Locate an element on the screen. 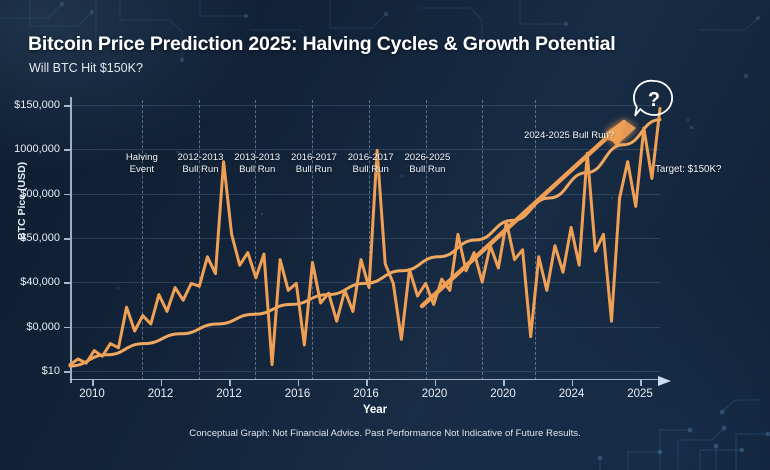  y-tick-label: $150,000 is located at coordinates (37, 105).